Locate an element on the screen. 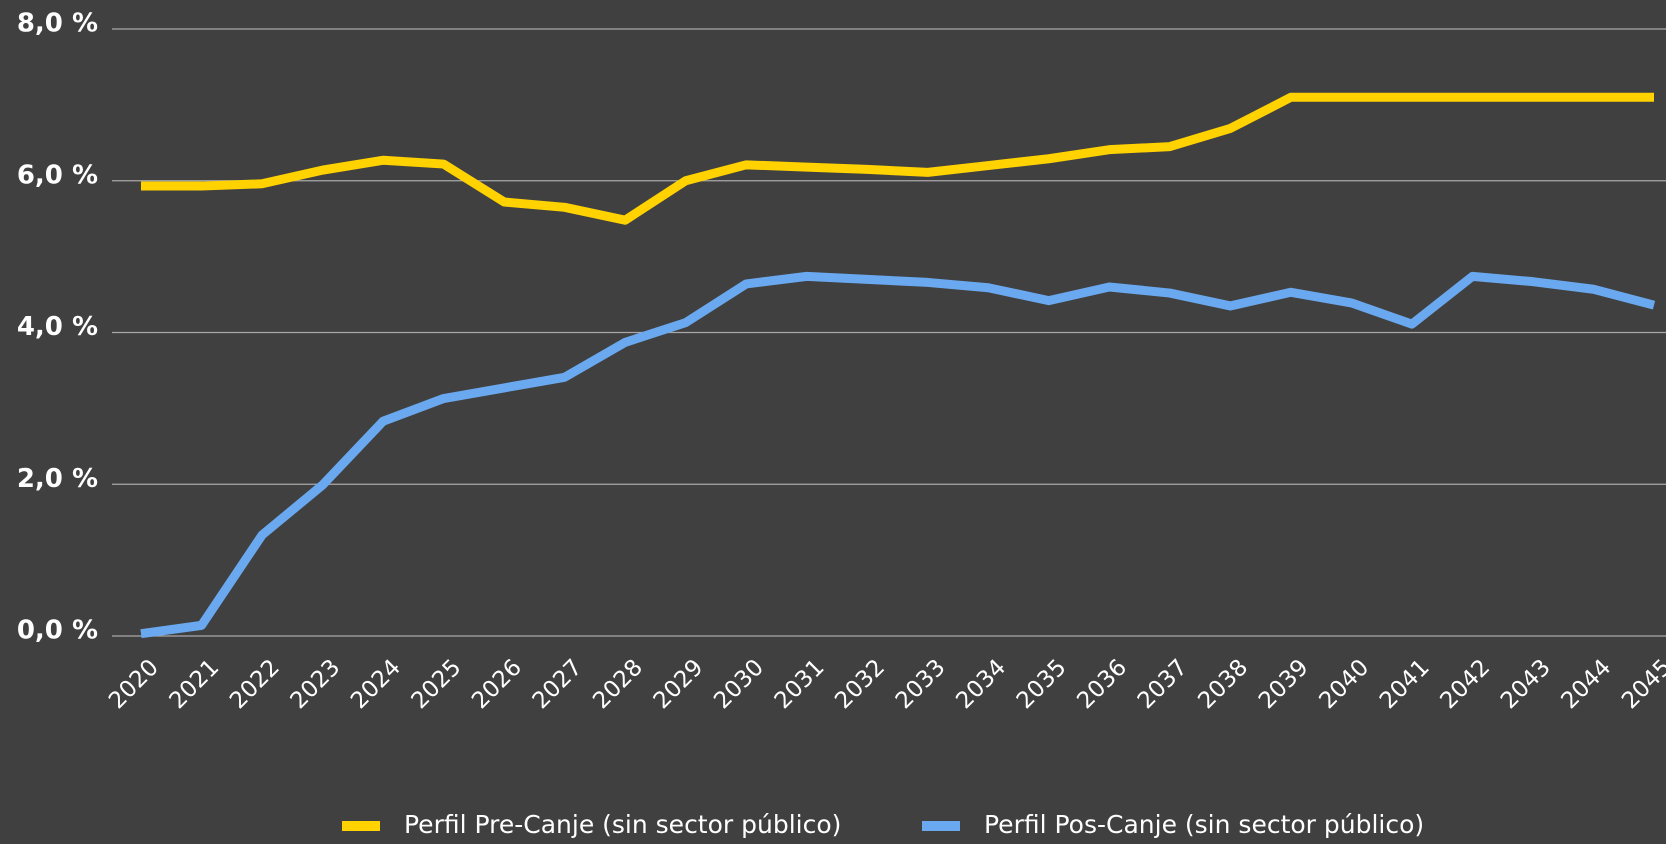 Image resolution: width=1666 pixels, height=844 pixels. x-tick-label: 2021 is located at coordinates (195, 684).